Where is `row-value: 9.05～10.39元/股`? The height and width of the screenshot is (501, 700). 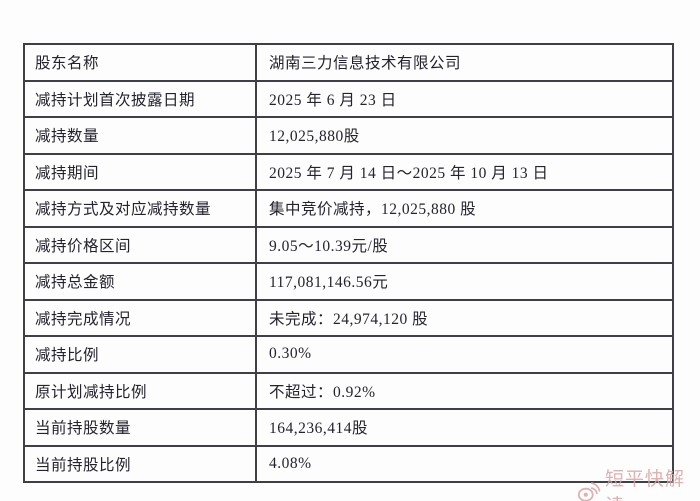
row-value: 9.05～10.39元/股 is located at coordinates (464, 244).